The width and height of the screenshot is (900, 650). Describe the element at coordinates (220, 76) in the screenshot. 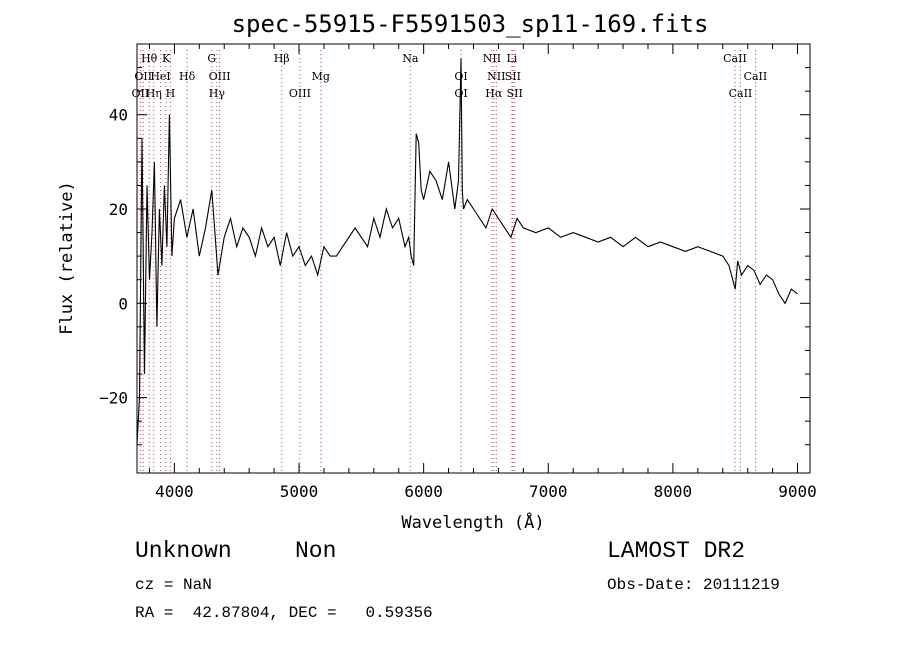

I see `line-label-9: OIII` at that location.